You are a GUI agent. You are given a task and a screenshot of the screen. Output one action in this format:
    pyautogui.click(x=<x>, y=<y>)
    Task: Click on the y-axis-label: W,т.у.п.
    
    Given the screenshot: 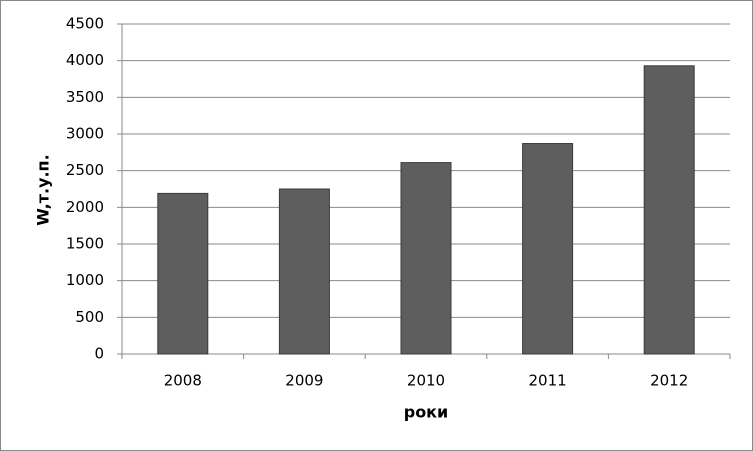 What is the action you would take?
    pyautogui.click(x=43, y=189)
    